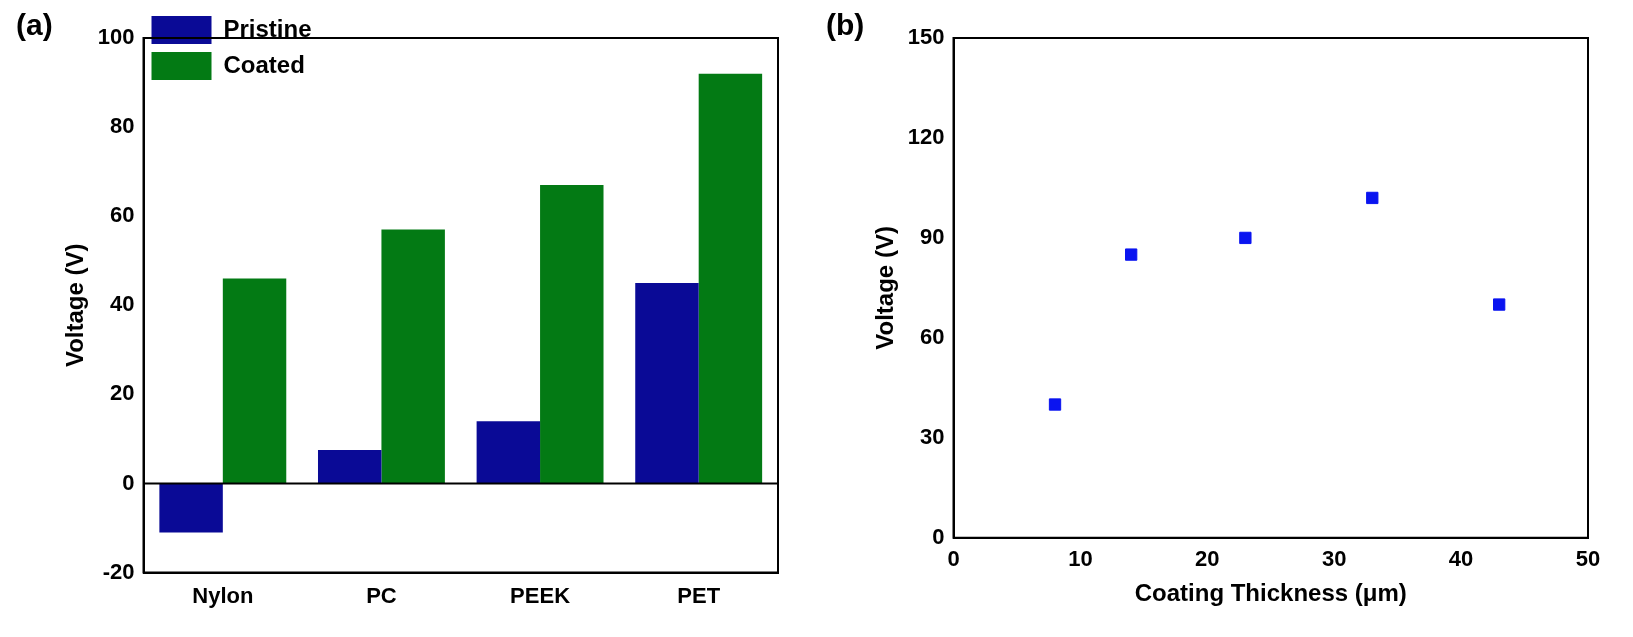 This screenshot has width=1633, height=637. What do you see at coordinates (699, 595) in the screenshot?
I see `x-tick-label: PET` at bounding box center [699, 595].